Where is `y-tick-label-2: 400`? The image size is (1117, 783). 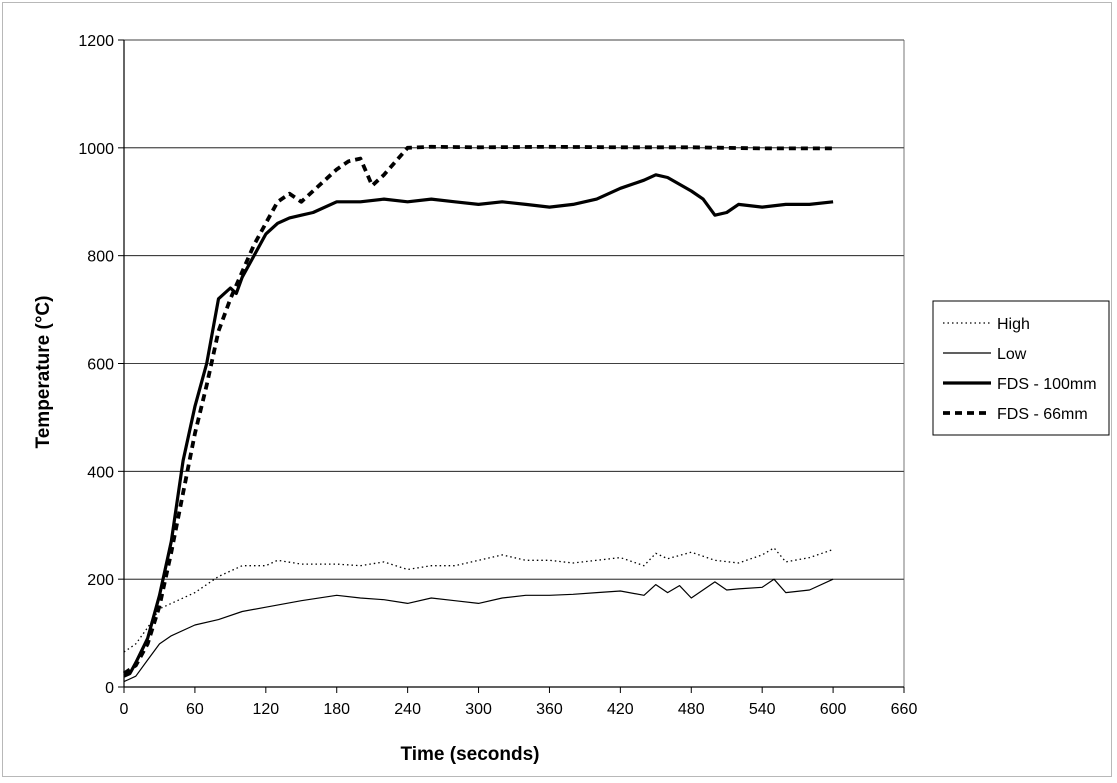
y-tick-label-2: 400 is located at coordinates (100, 472).